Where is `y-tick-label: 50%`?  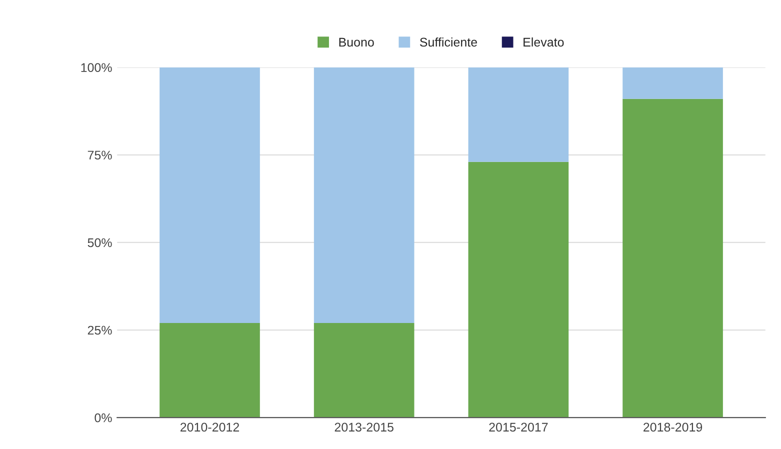 y-tick-label: 50% is located at coordinates (100, 243).